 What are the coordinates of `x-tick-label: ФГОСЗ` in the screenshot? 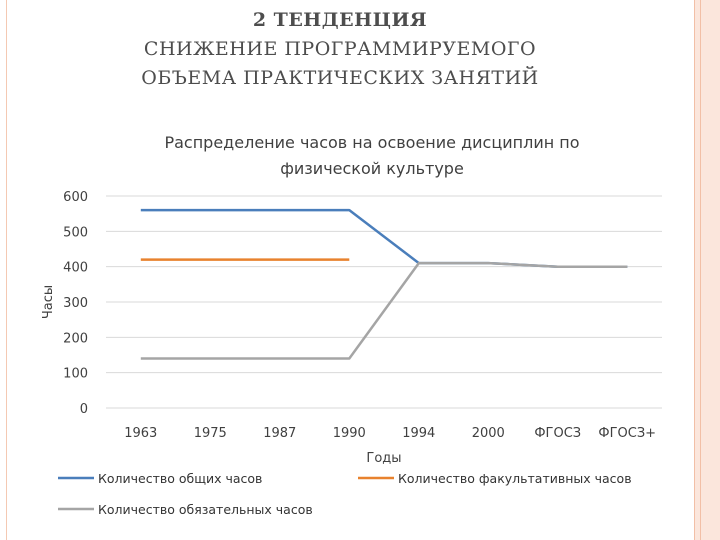 It's located at (557, 433).